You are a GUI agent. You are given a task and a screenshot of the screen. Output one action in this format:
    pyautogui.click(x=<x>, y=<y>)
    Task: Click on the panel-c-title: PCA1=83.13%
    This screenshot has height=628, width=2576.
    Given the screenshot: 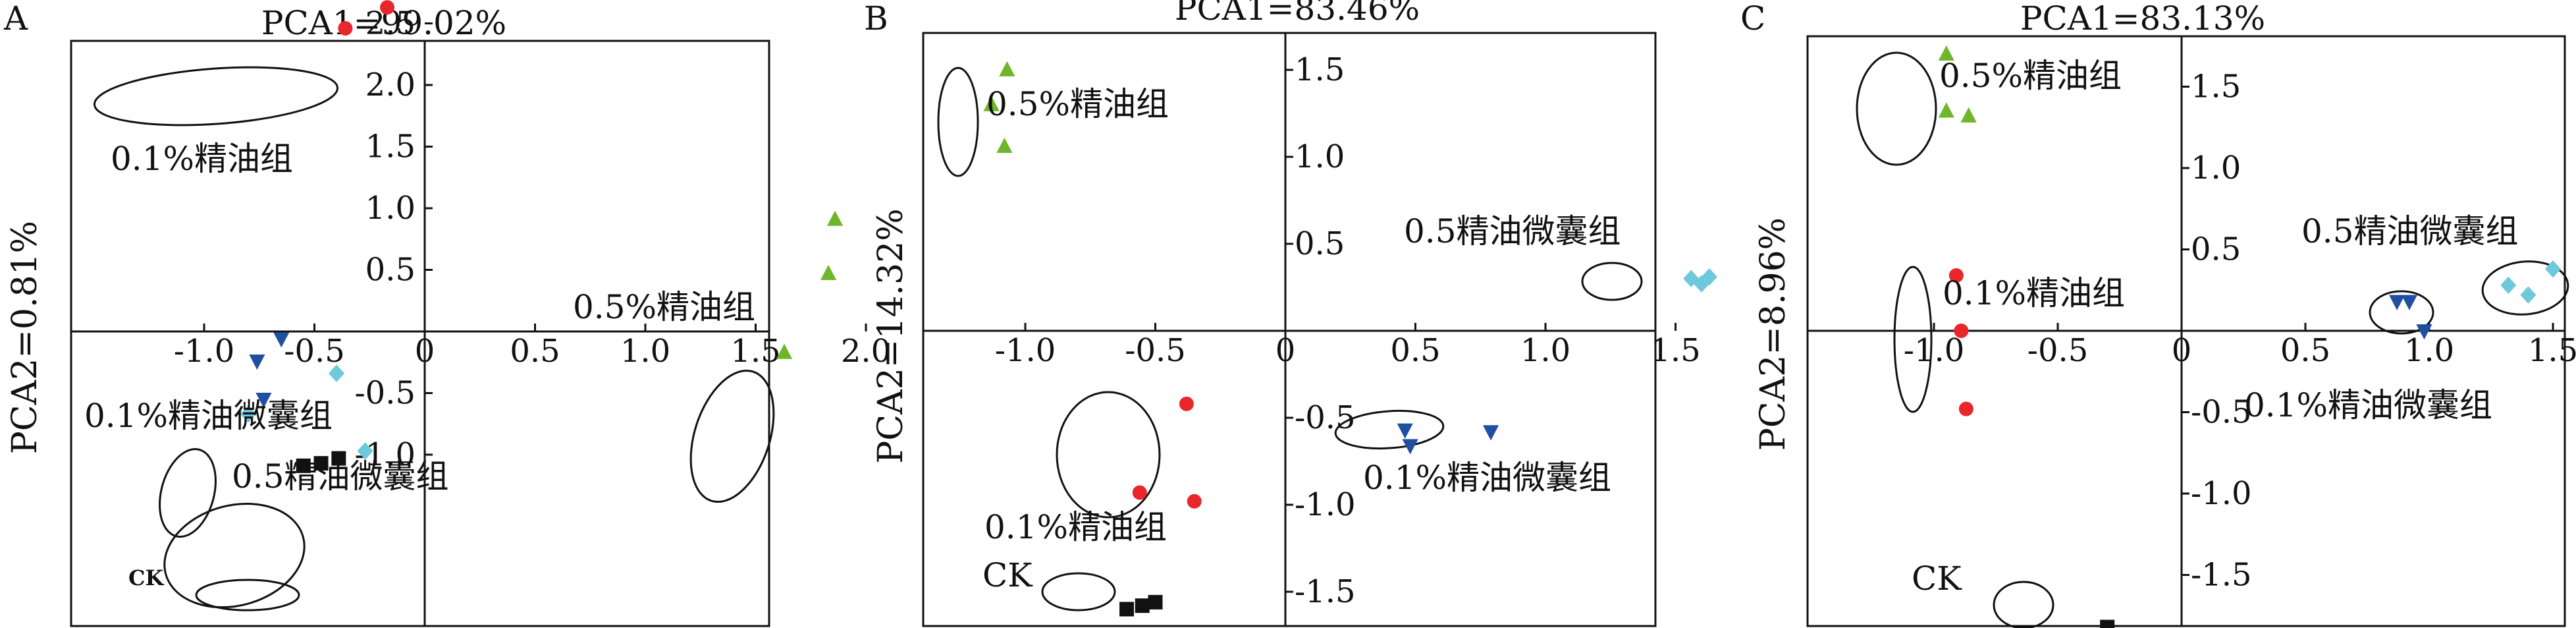 What is the action you would take?
    pyautogui.click(x=2142, y=19)
    